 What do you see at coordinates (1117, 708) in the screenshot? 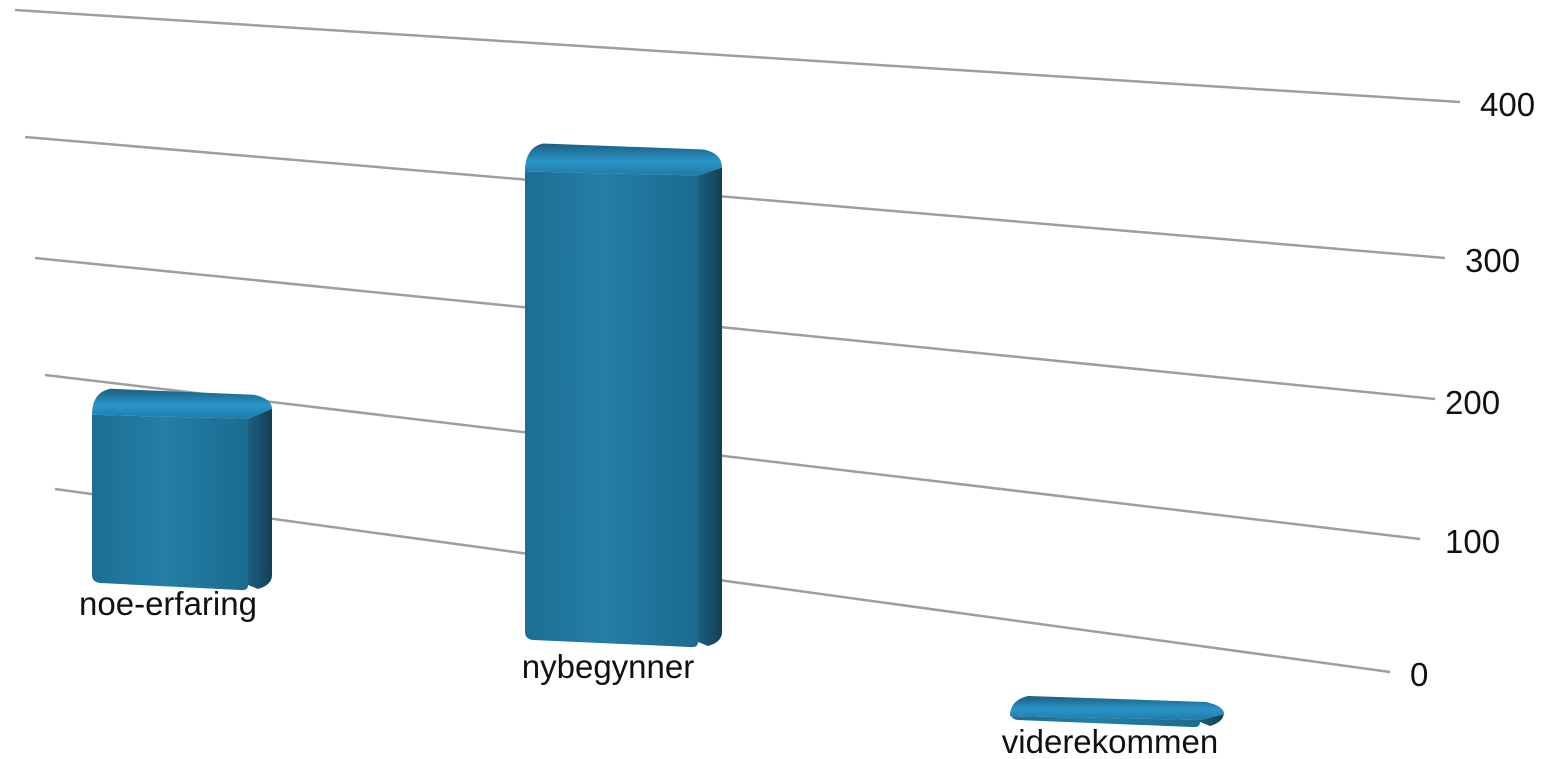
I see `bar-top-viderekommen` at bounding box center [1117, 708].